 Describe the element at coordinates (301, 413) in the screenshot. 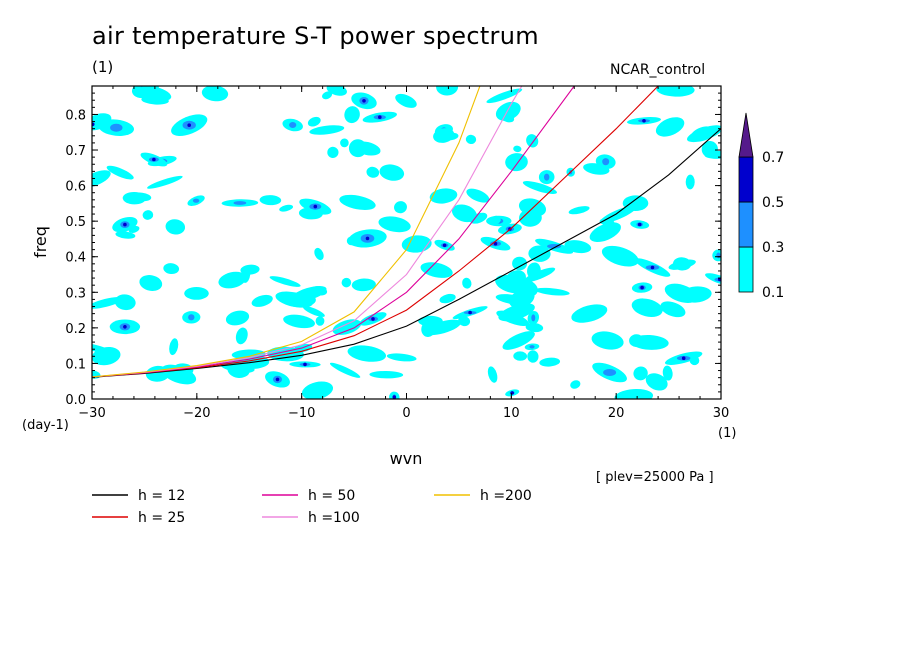

I see `x-tick-label: −10` at that location.